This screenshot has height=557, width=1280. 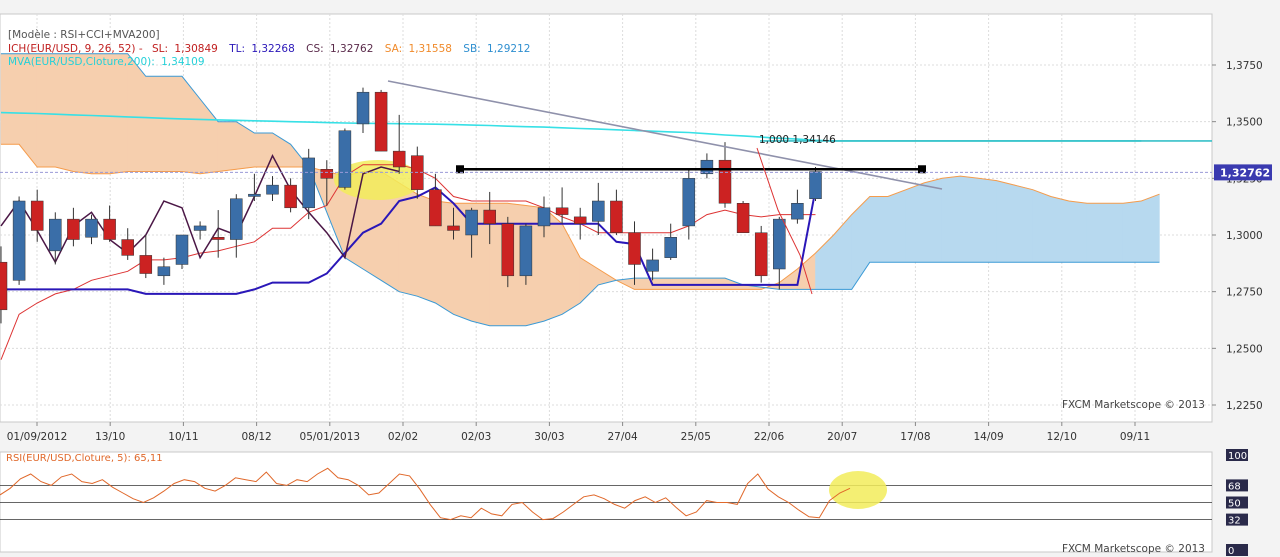 What do you see at coordinates (1231, 551) in the screenshot?
I see `rsi-tick-label: 0` at bounding box center [1231, 551].